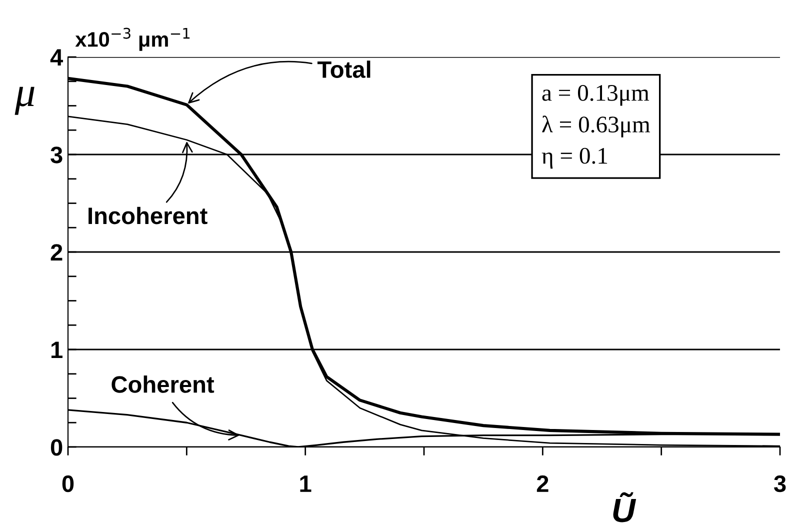 Image resolution: width=802 pixels, height=528 pixels. What do you see at coordinates (68, 483) in the screenshot?
I see `x-tick-label: 0` at bounding box center [68, 483].